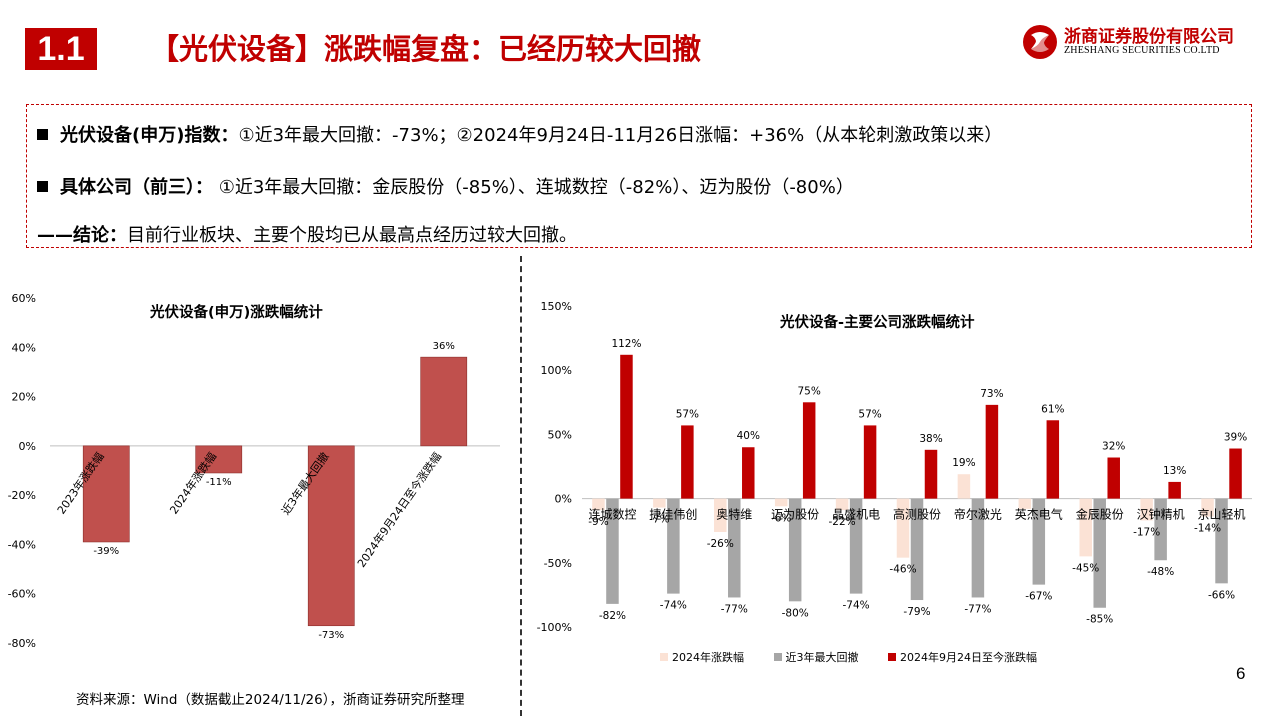  Describe the element at coordinates (24, 397) in the screenshot. I see `y-tick-label: 20%` at that location.